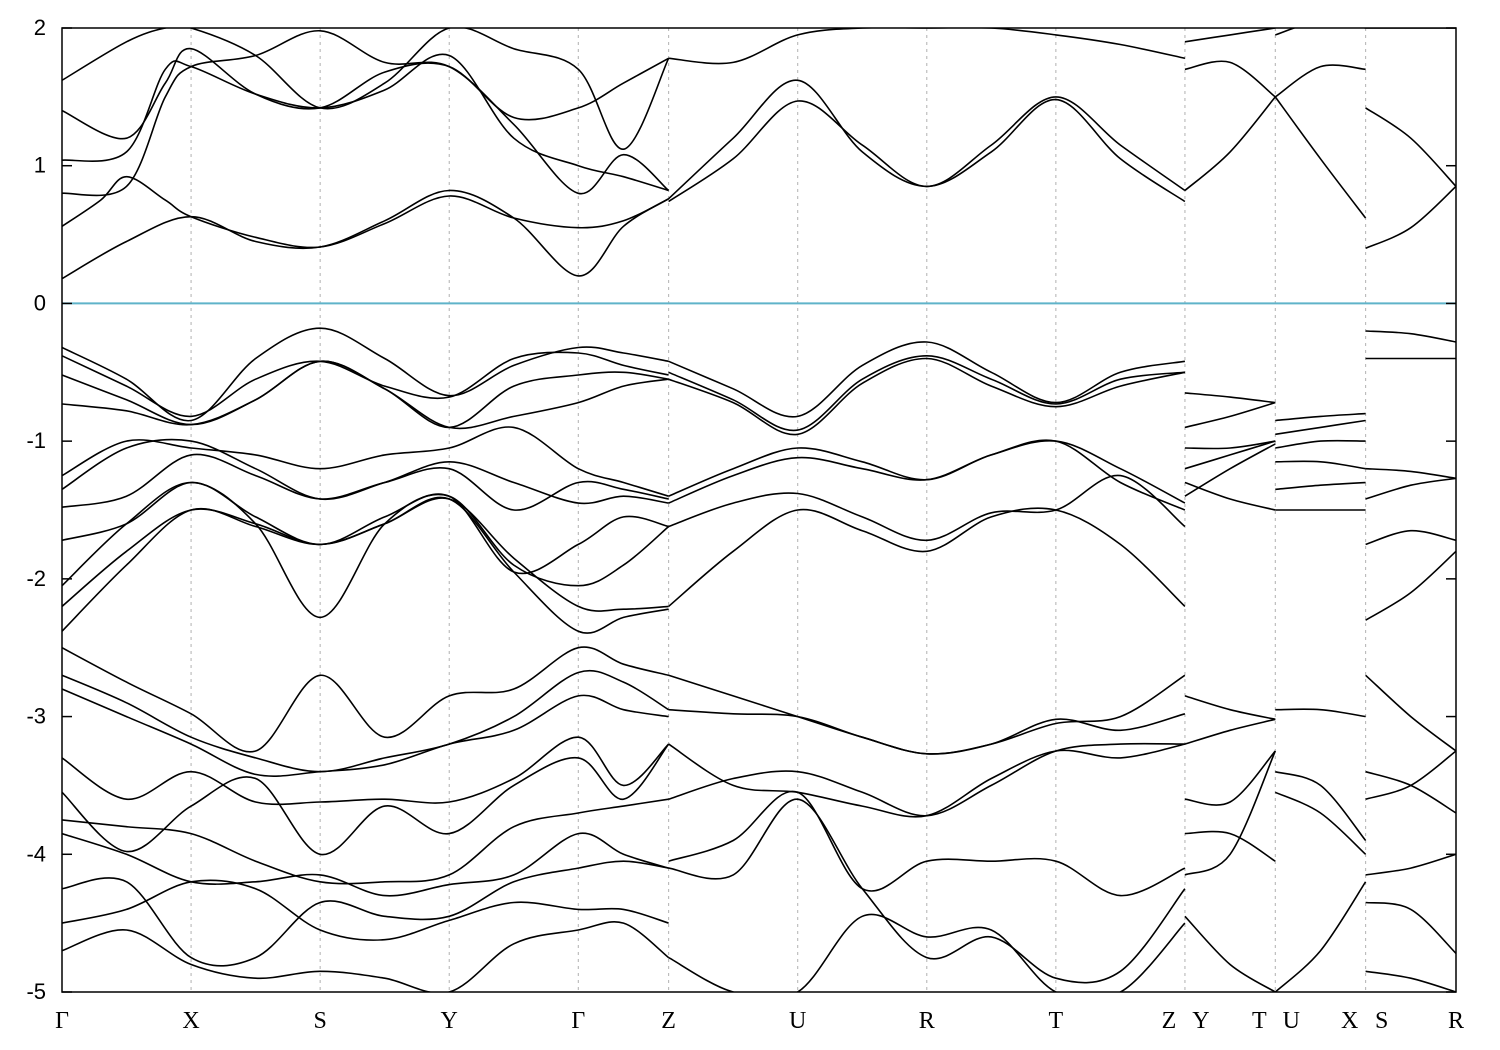 The height and width of the screenshot is (1050, 1500). I want to click on kpoint-label: S, so click(319, 1021).